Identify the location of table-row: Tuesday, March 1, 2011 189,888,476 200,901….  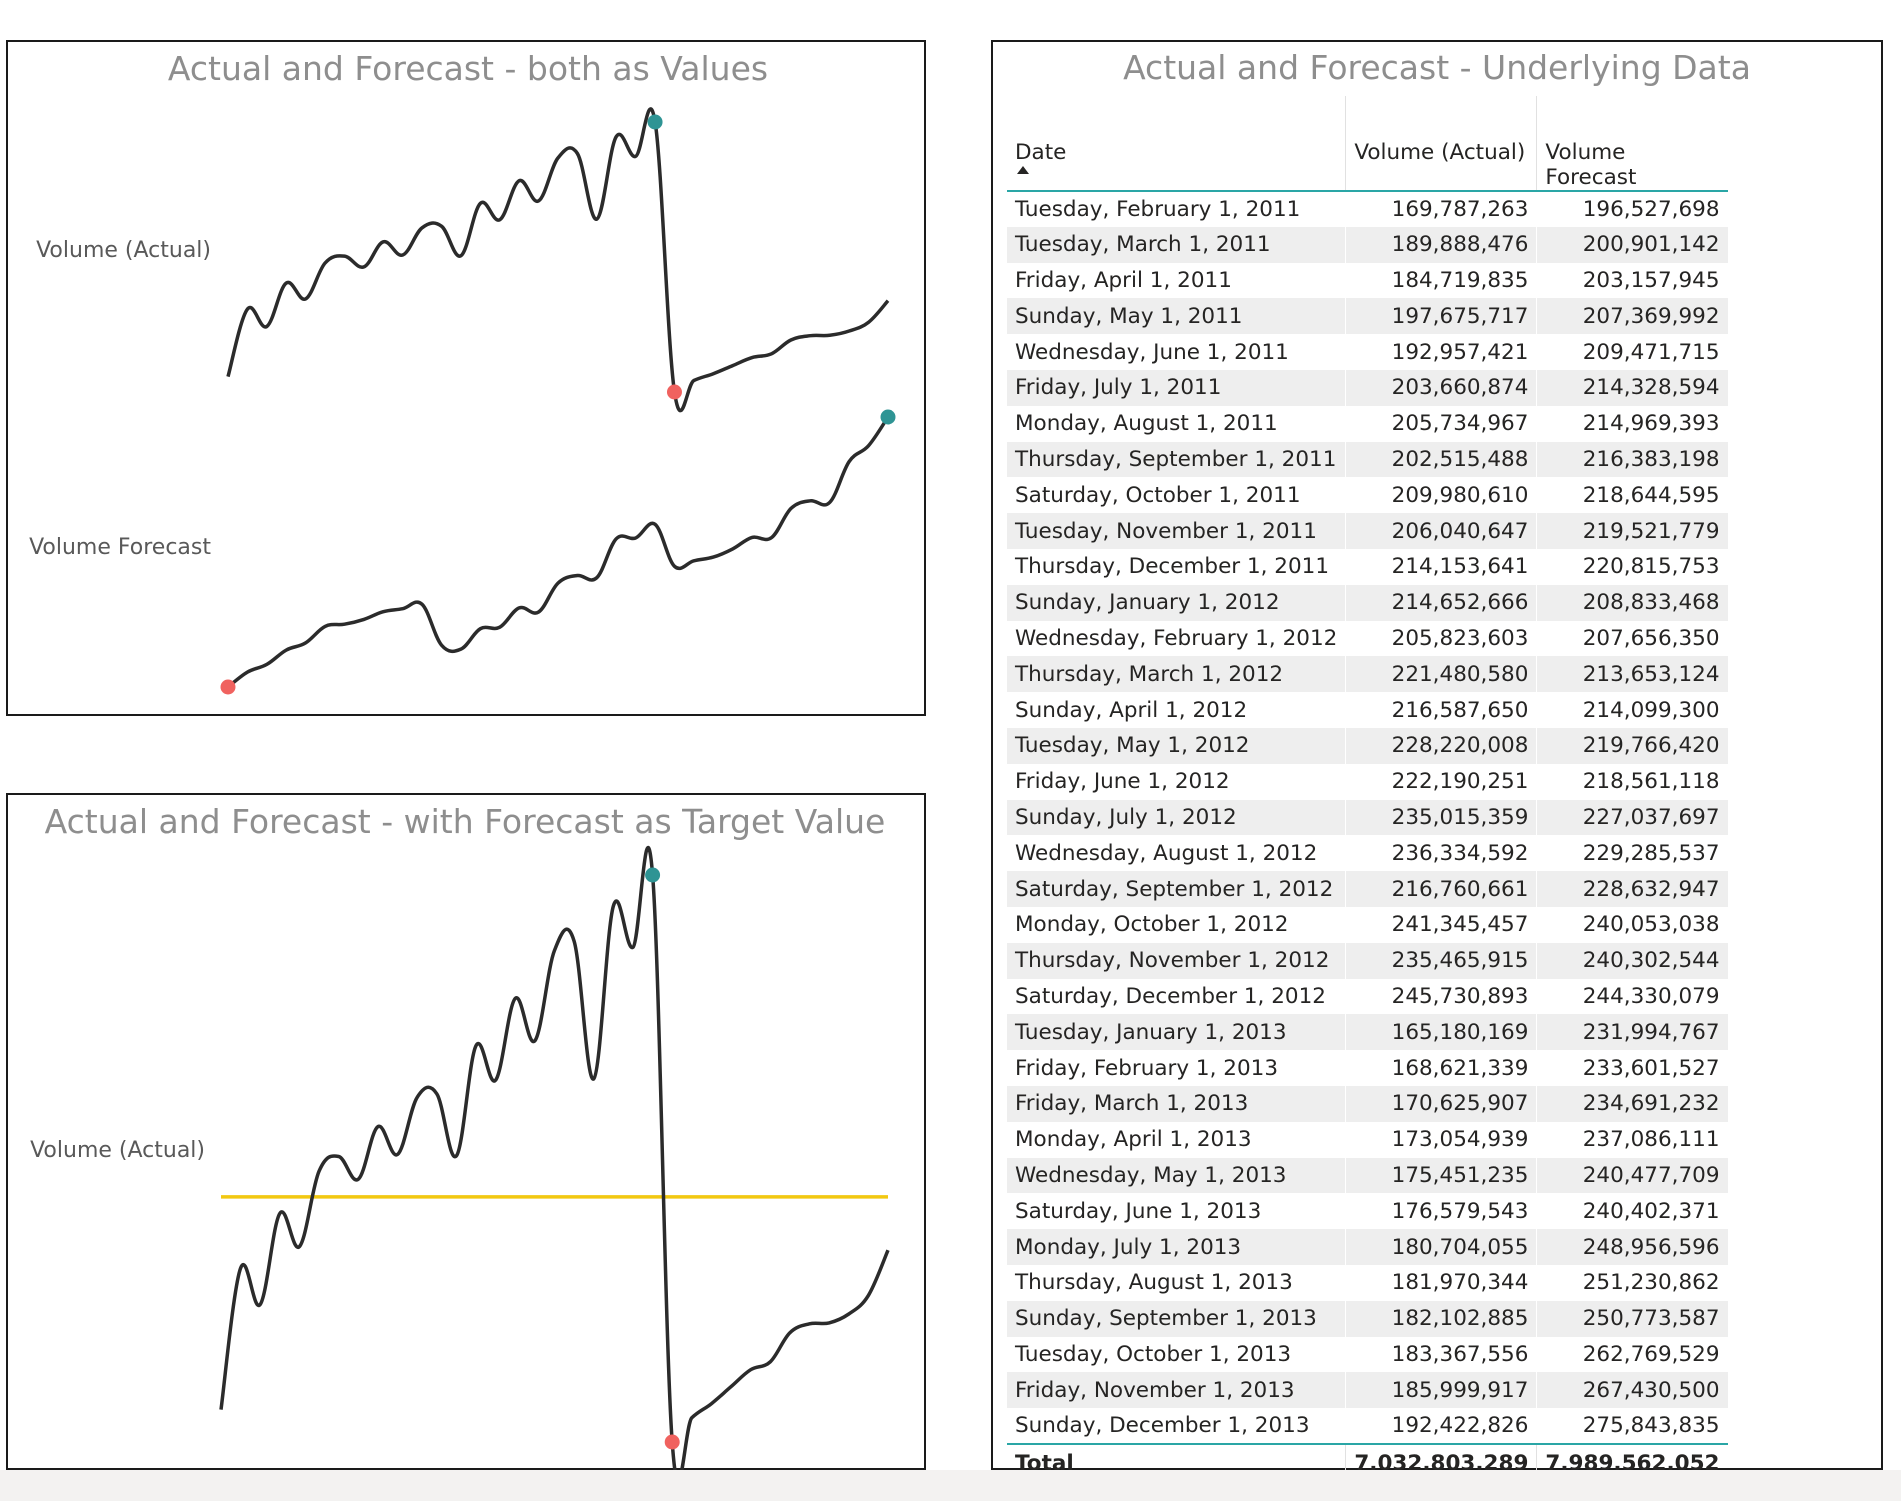
(1367, 244).